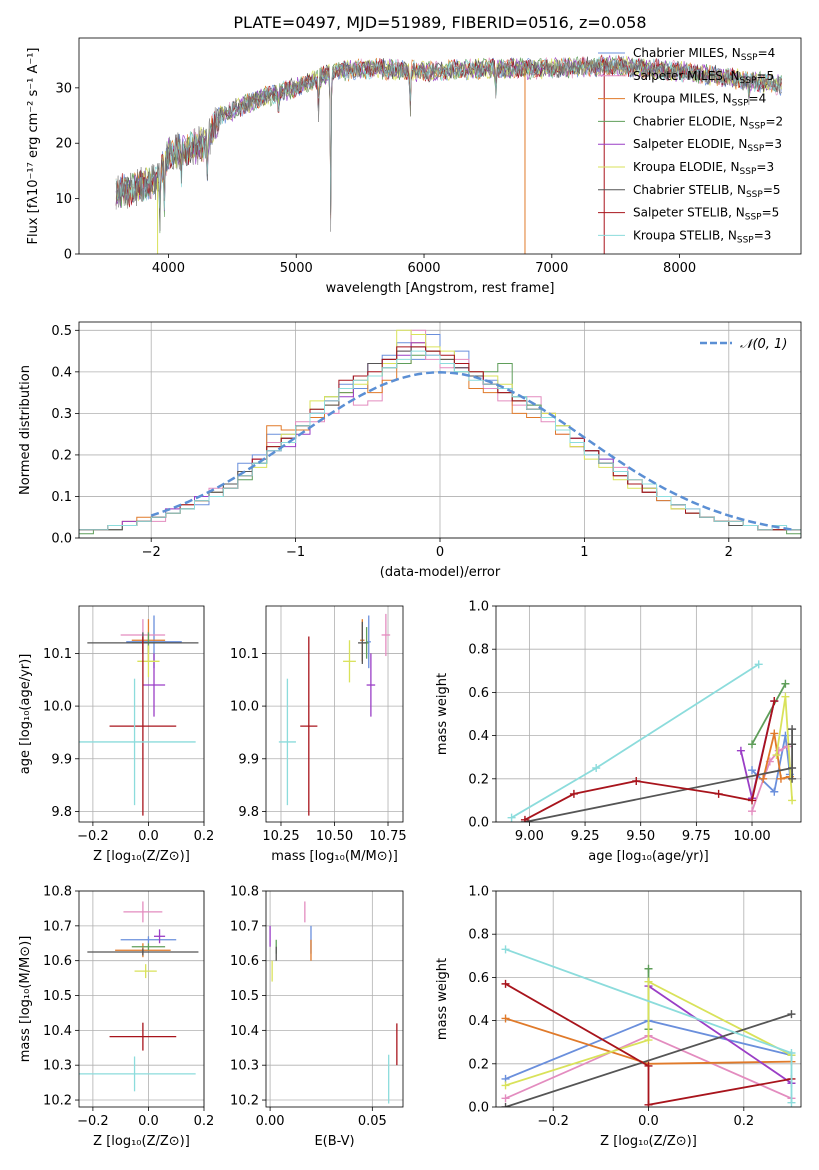 The height and width of the screenshot is (1170, 819). What do you see at coordinates (25, 999) in the screenshot?
I see `mass_vs_Z-ylabel: mass [log₁₀(M/M⊙)]` at bounding box center [25, 999].